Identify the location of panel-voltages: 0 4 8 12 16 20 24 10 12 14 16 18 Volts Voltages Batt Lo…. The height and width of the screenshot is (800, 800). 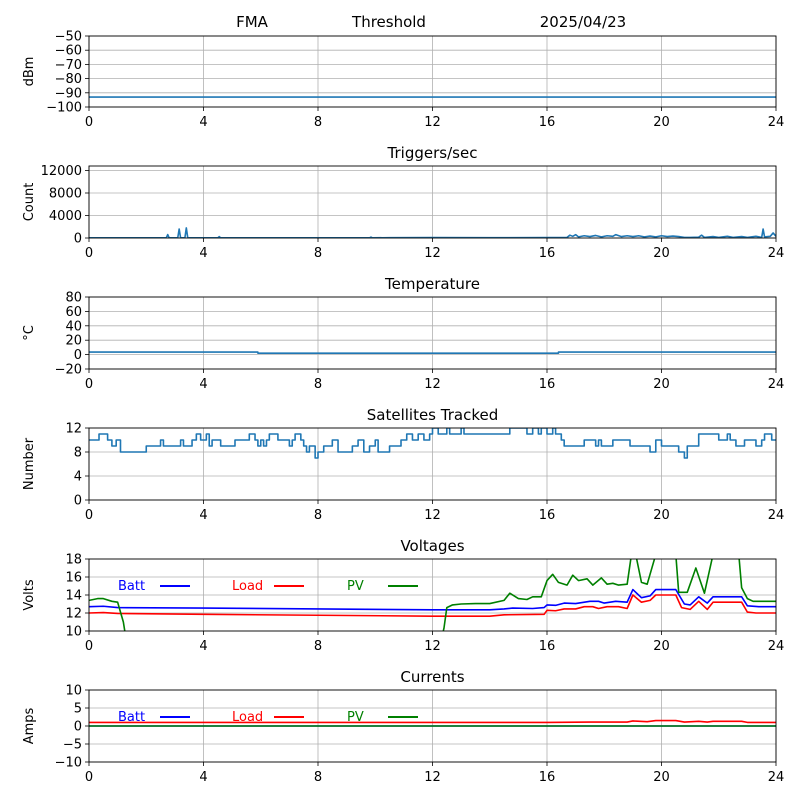
(403, 595).